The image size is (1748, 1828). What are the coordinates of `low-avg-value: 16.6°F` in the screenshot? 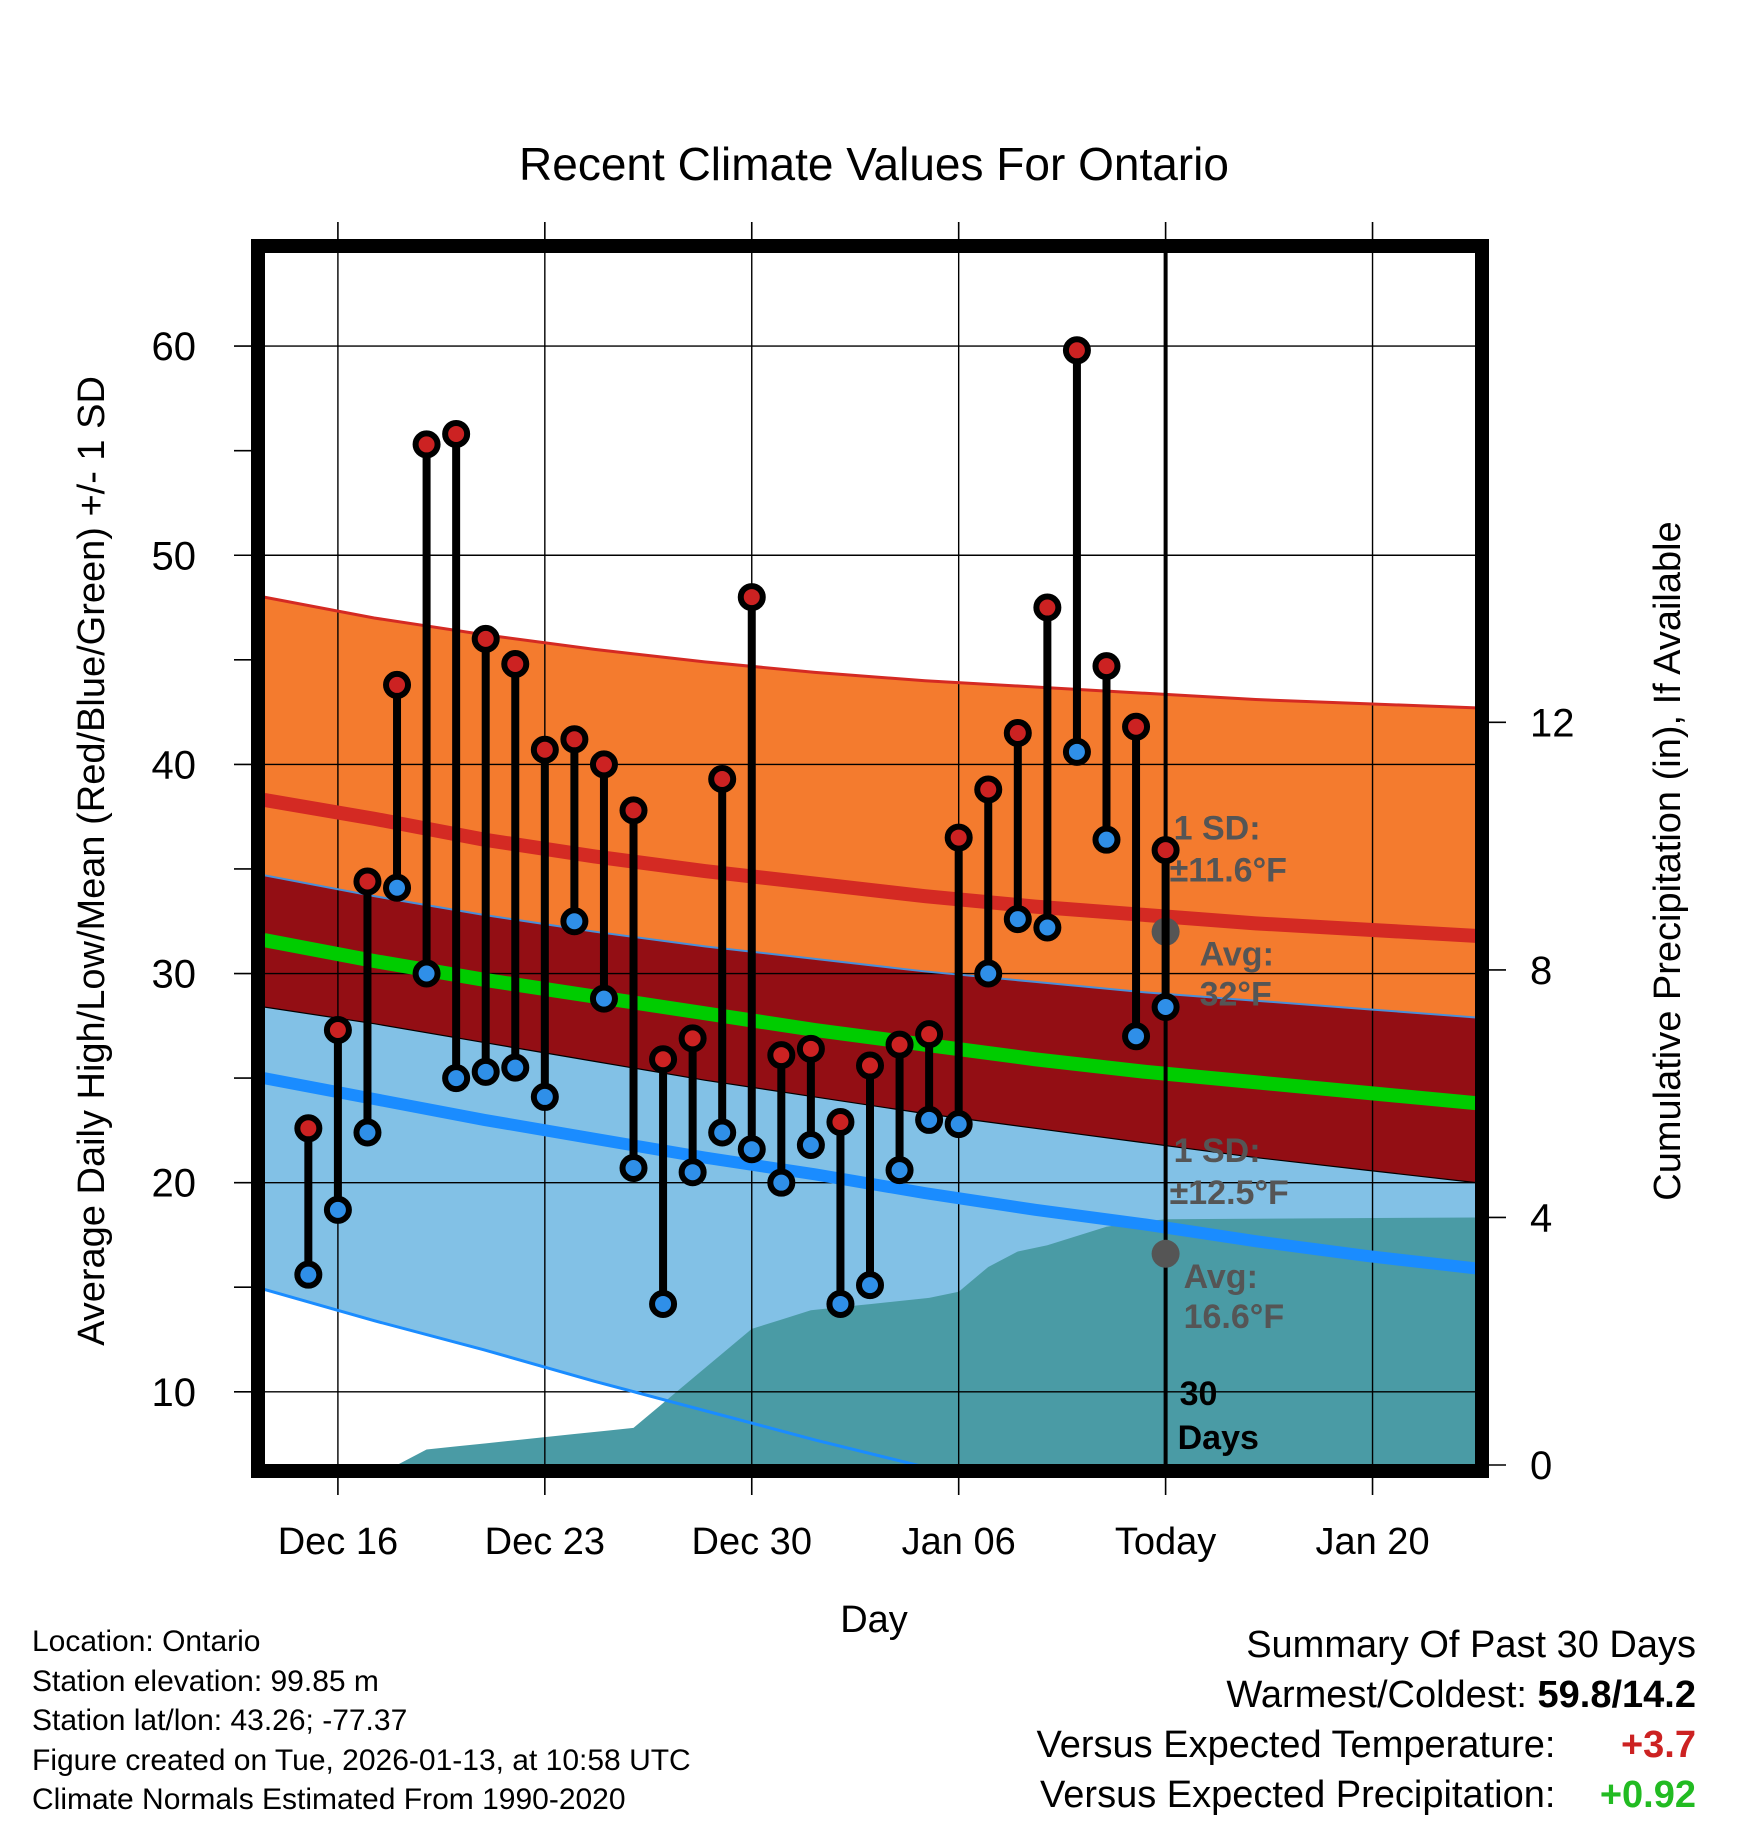 It's located at (1234, 1317).